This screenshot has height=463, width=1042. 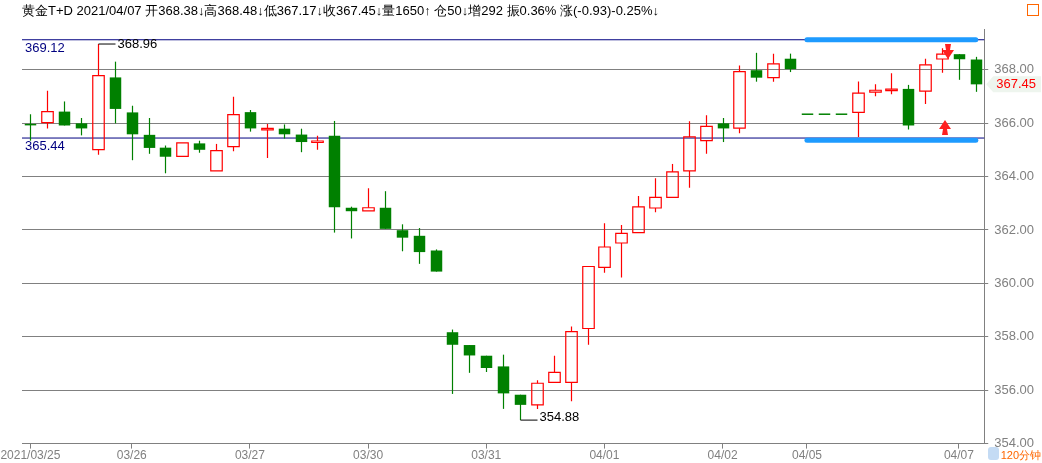 What do you see at coordinates (1014, 176) in the screenshot?
I see `y-tick-label: 364.00` at bounding box center [1014, 176].